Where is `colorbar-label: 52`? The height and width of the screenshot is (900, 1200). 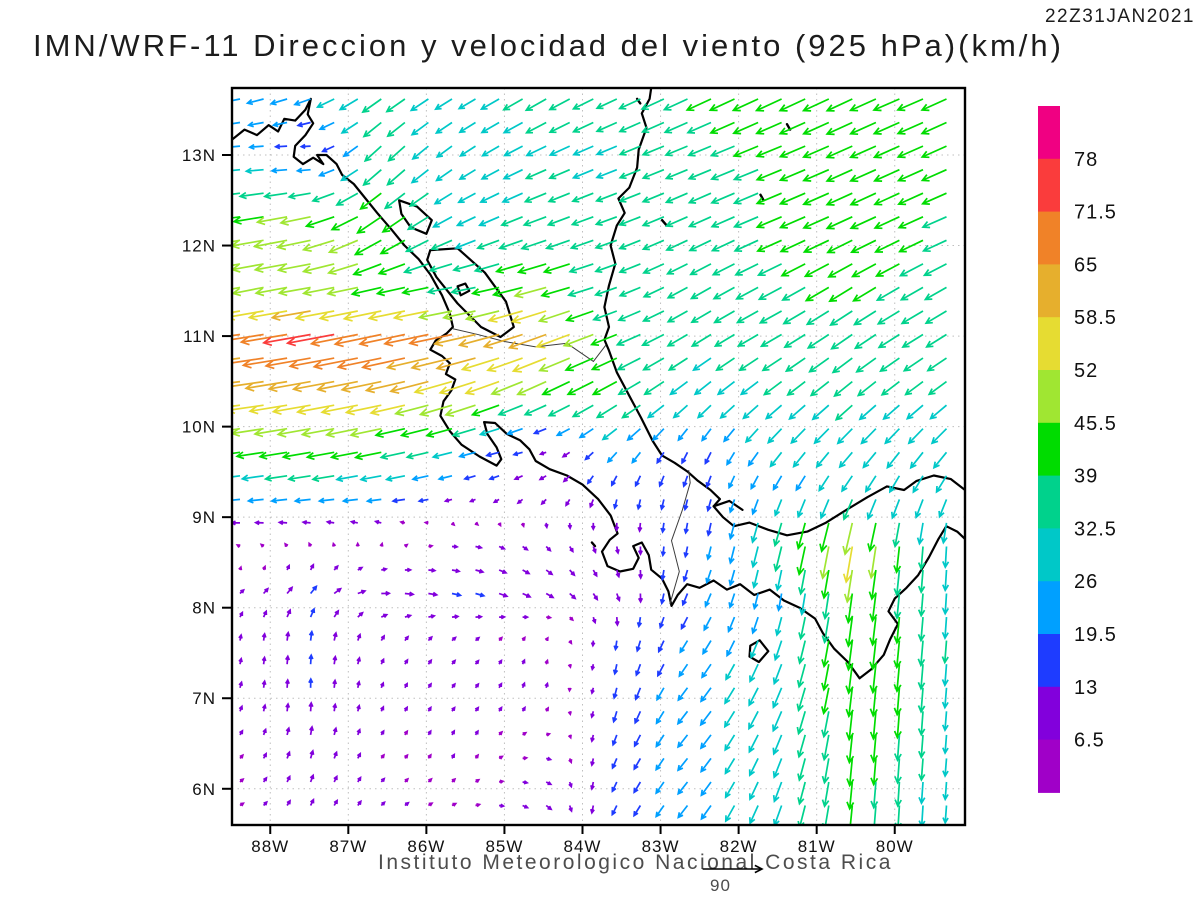
colorbar-label: 52 is located at coordinates (1086, 371).